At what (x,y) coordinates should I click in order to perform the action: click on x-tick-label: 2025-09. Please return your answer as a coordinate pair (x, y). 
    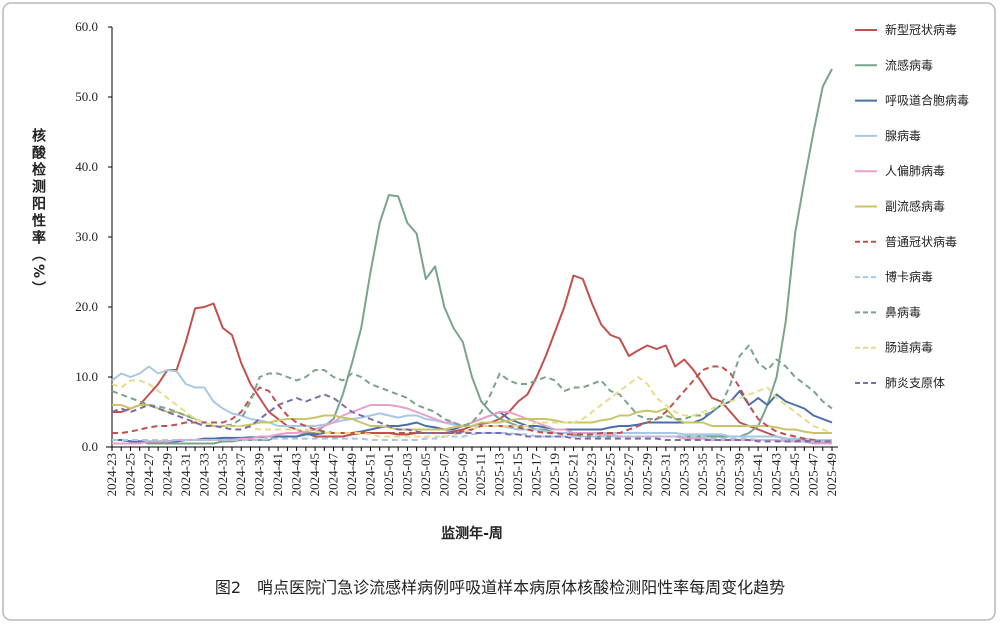
    Looking at the image, I should click on (462, 474).